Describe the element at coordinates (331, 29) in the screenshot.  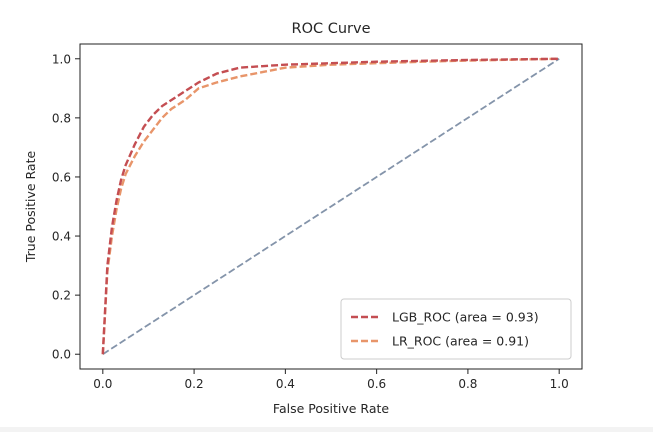
I see `chart-title: ROC Curve` at that location.